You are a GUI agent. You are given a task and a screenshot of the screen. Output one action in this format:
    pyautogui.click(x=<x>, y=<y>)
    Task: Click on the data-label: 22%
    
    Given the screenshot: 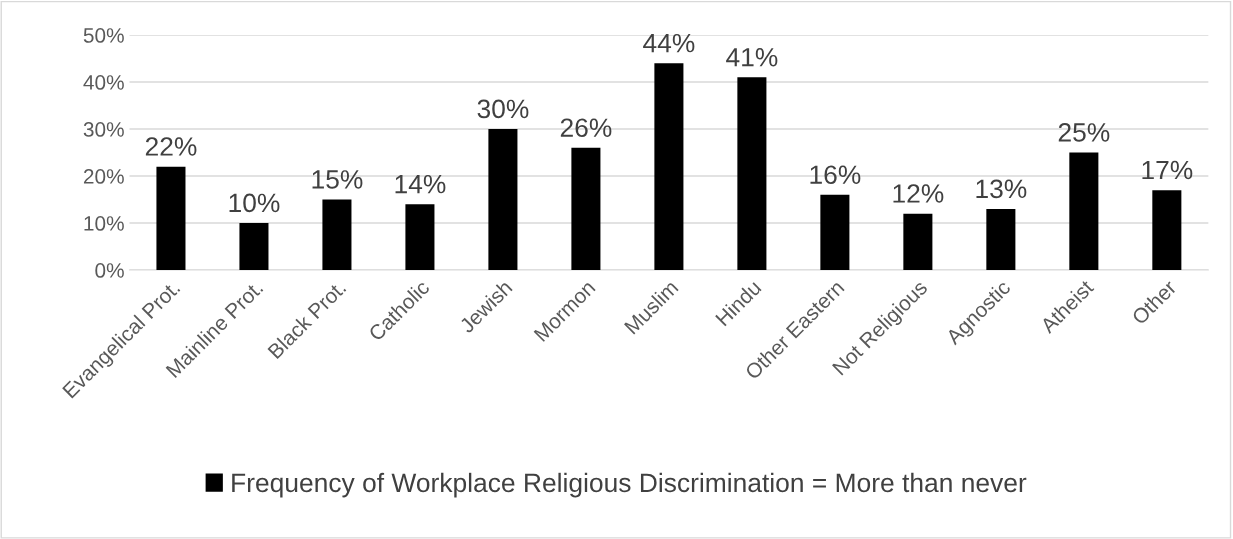 What is the action you would take?
    pyautogui.click(x=171, y=146)
    